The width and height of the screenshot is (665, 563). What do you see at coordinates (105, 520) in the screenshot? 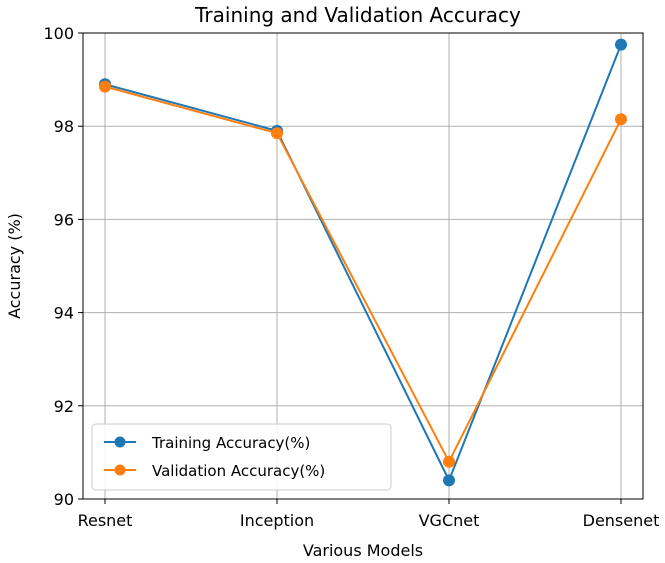
I see `x-tick-label: Resnet` at bounding box center [105, 520].